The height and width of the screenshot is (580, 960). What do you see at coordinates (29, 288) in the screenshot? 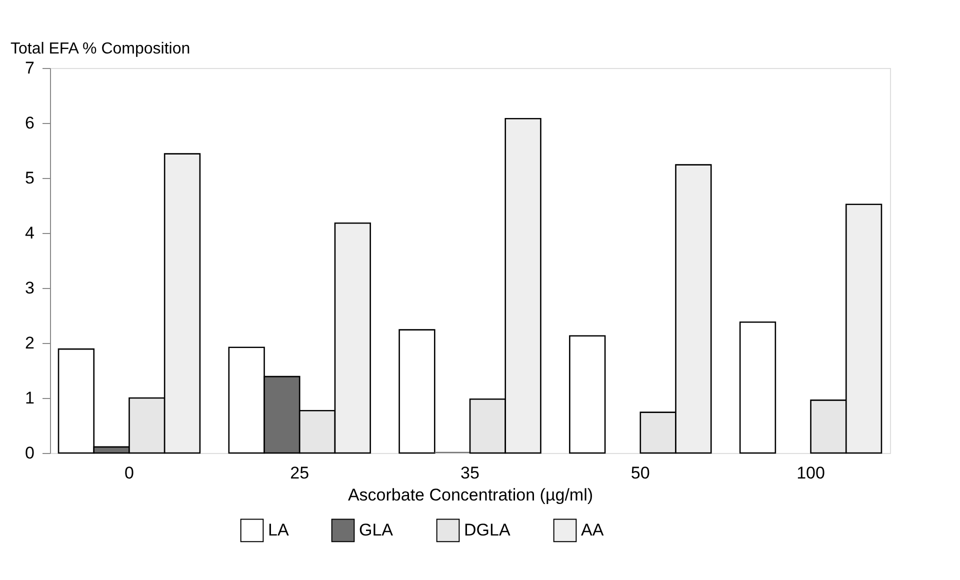
I see `y-tick-label: 3` at bounding box center [29, 288].